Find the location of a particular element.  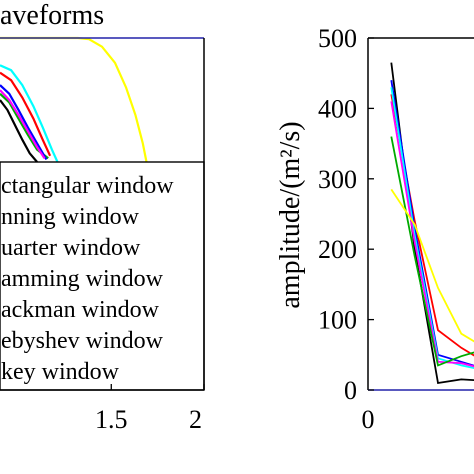

left-x-tick-label-1: 2 is located at coordinates (195, 419).